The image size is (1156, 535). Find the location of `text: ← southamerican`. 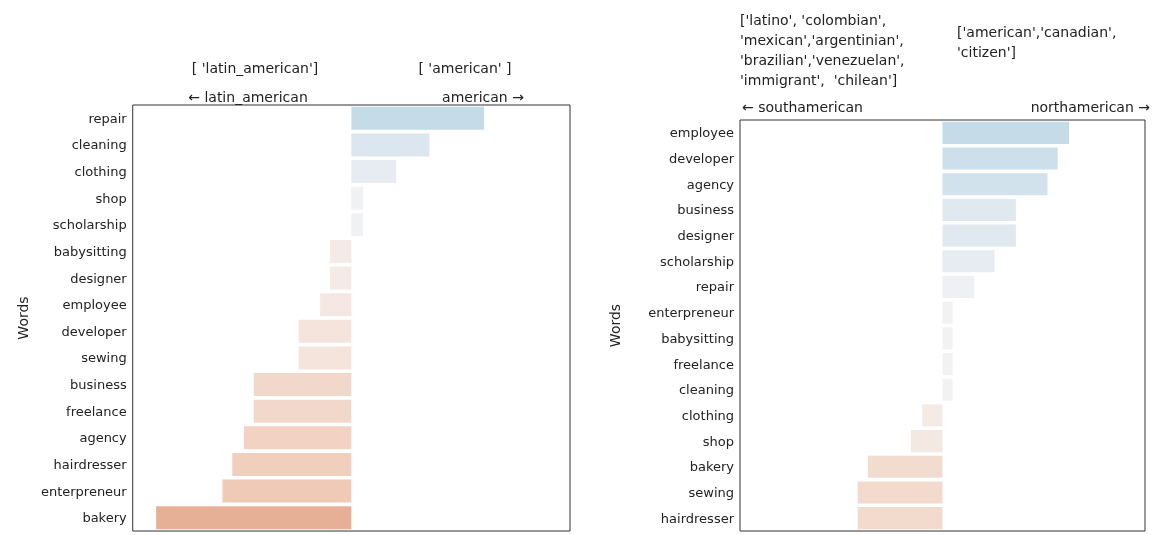

text: ← southamerican is located at coordinates (802, 107).